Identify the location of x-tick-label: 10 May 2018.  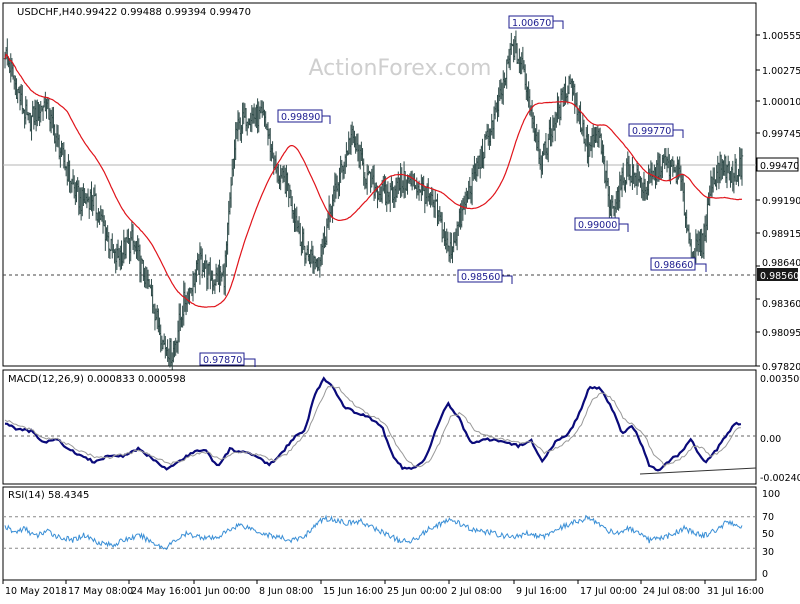
(36, 591).